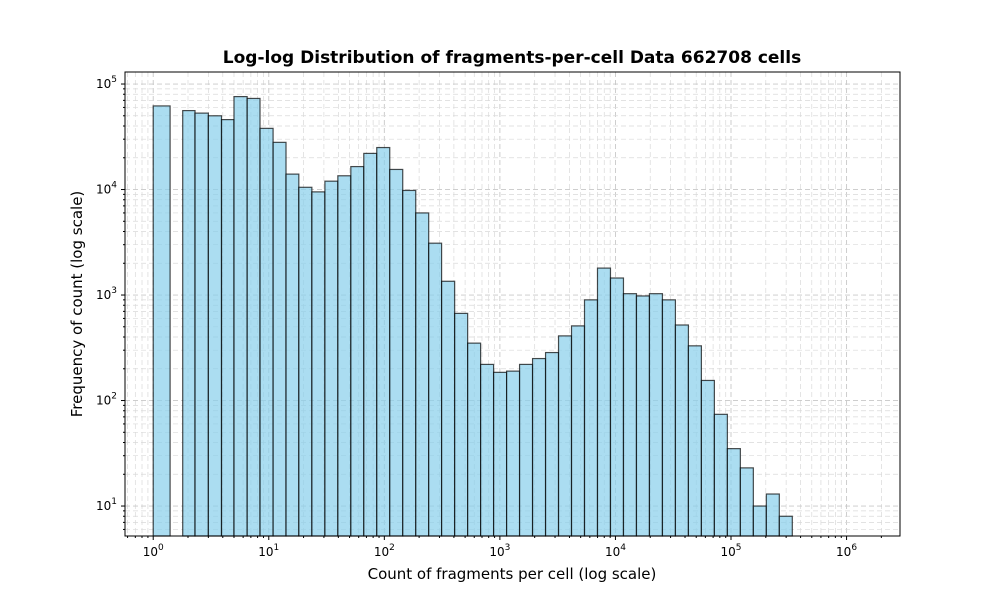  Describe the element at coordinates (106, 505) in the screenshot. I see `y-tick-label: 10¹` at that location.